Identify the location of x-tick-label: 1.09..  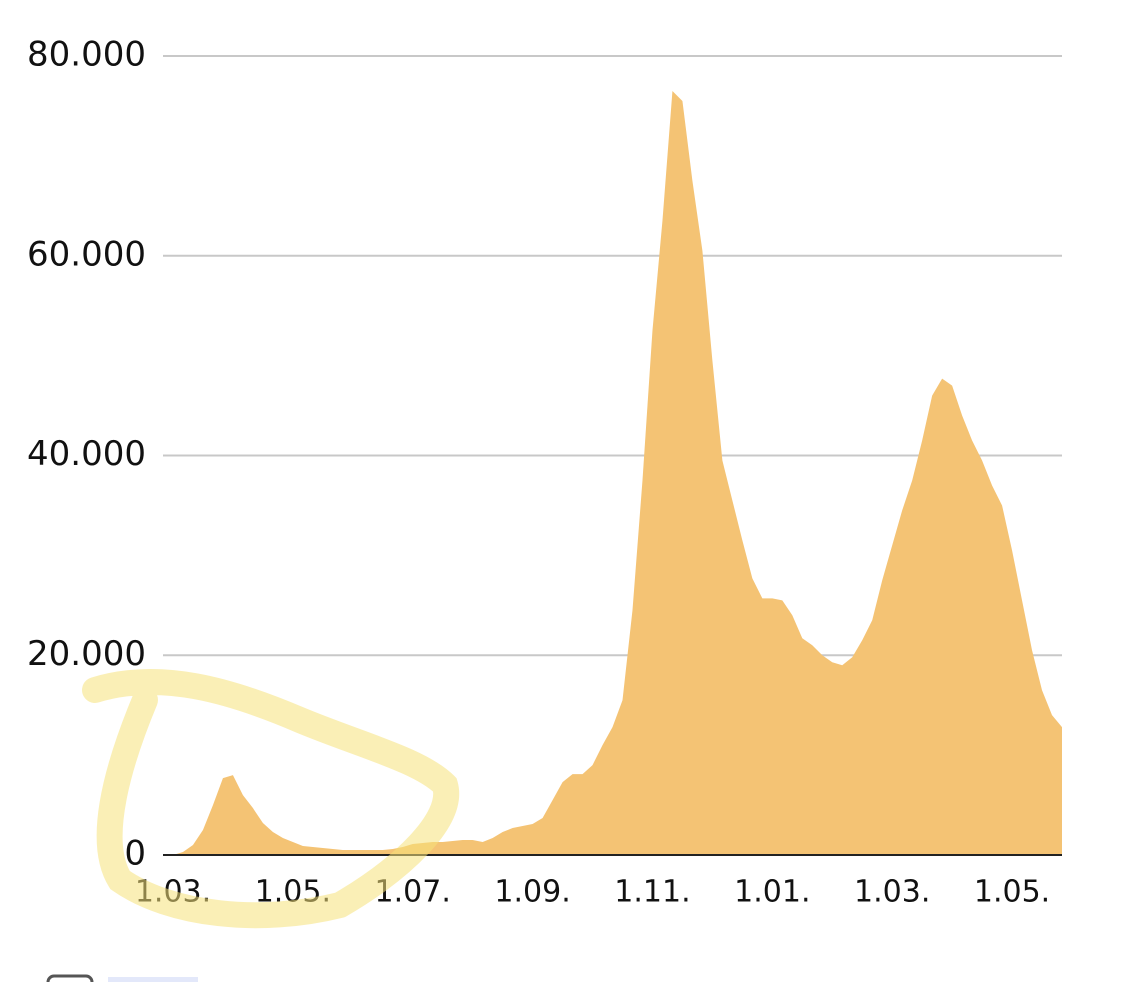
(532, 892).